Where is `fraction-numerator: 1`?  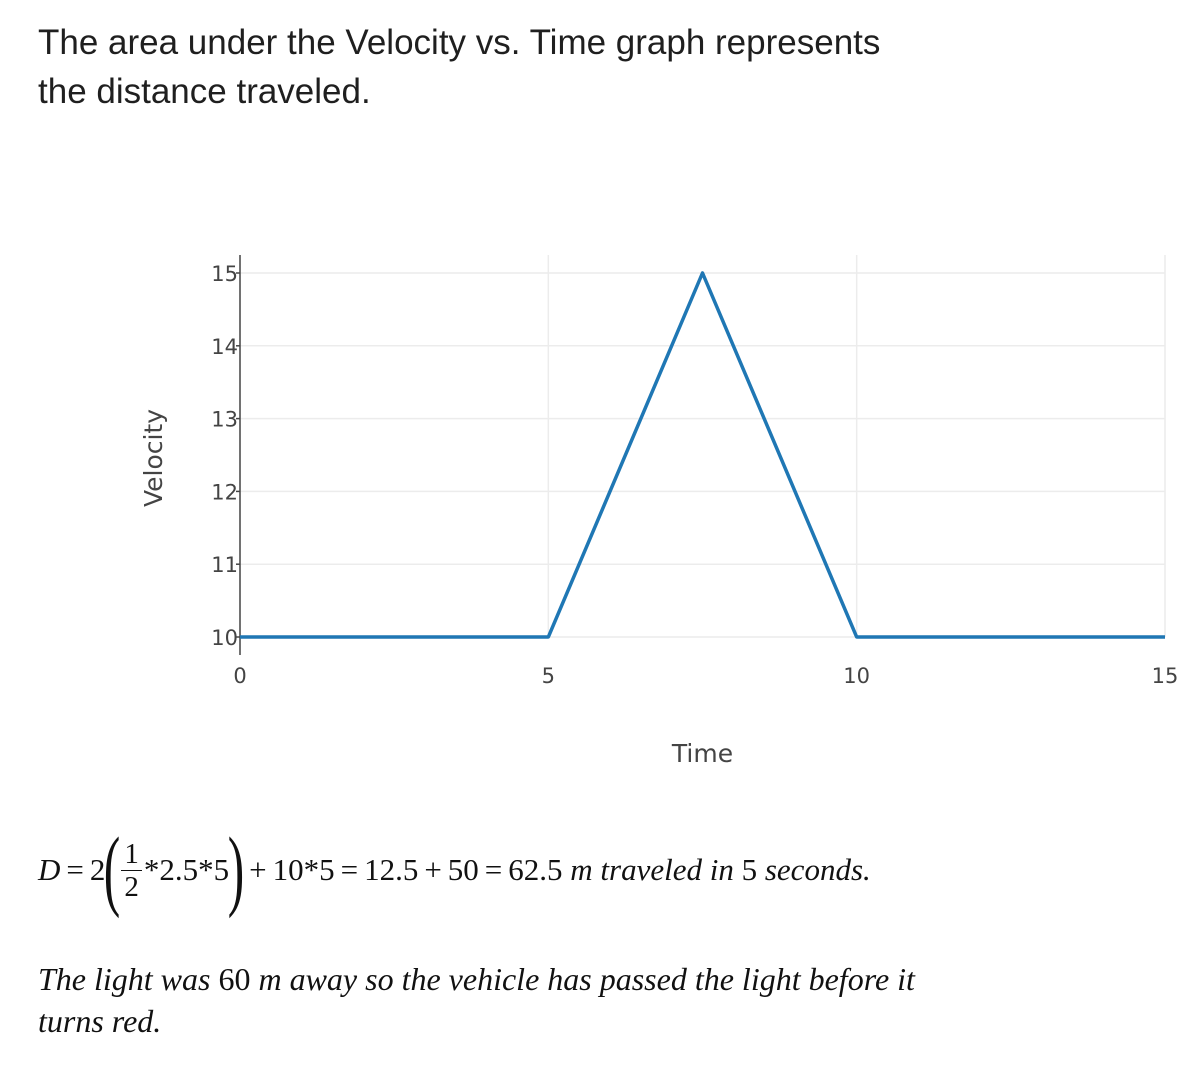 fraction-numerator: 1 is located at coordinates (131, 855).